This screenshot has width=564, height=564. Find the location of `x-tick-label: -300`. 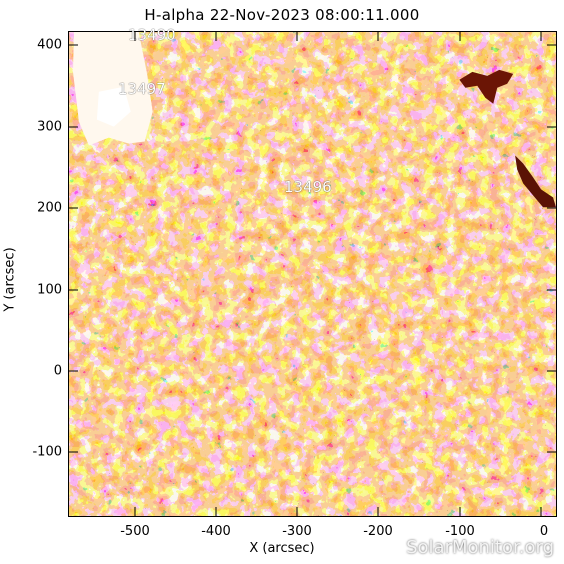

x-tick-label: -300 is located at coordinates (297, 531).